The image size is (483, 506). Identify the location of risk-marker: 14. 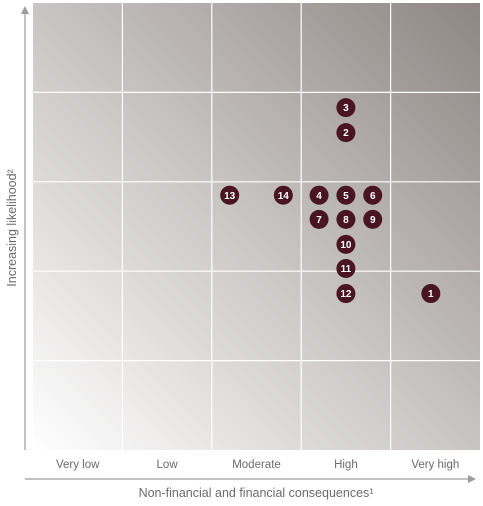
(283, 195).